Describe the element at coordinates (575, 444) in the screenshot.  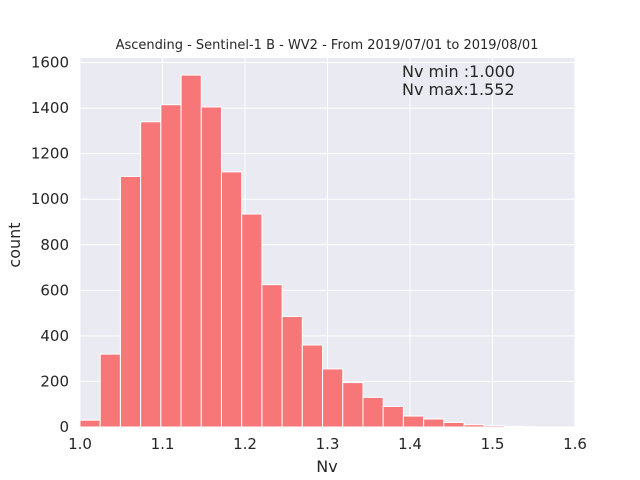
I see `x-tick-label-6: 1.6` at that location.